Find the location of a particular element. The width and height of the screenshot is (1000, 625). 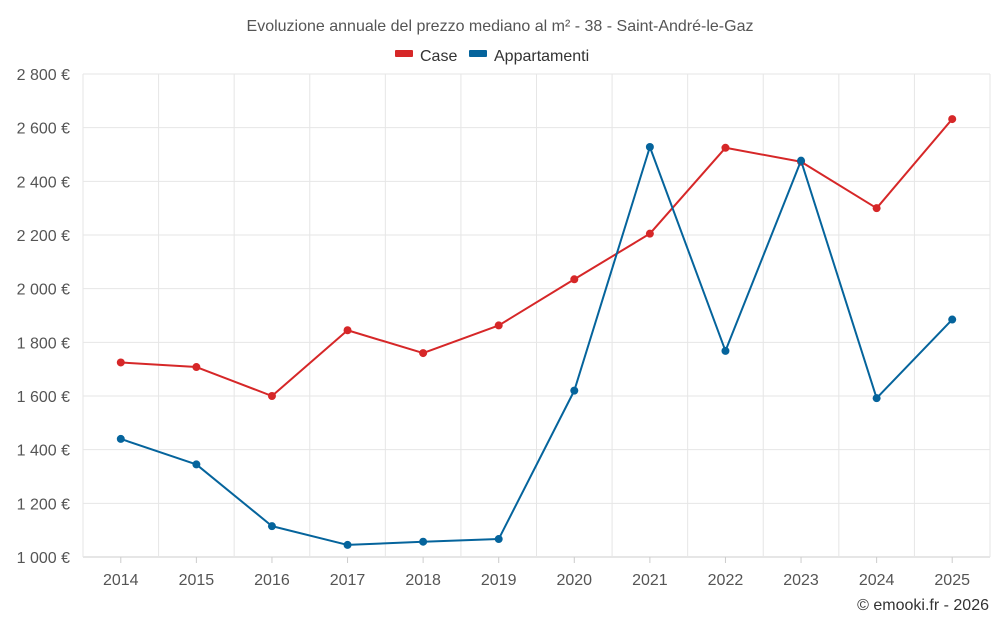

legend: Case Appartamenti is located at coordinates (492, 56).